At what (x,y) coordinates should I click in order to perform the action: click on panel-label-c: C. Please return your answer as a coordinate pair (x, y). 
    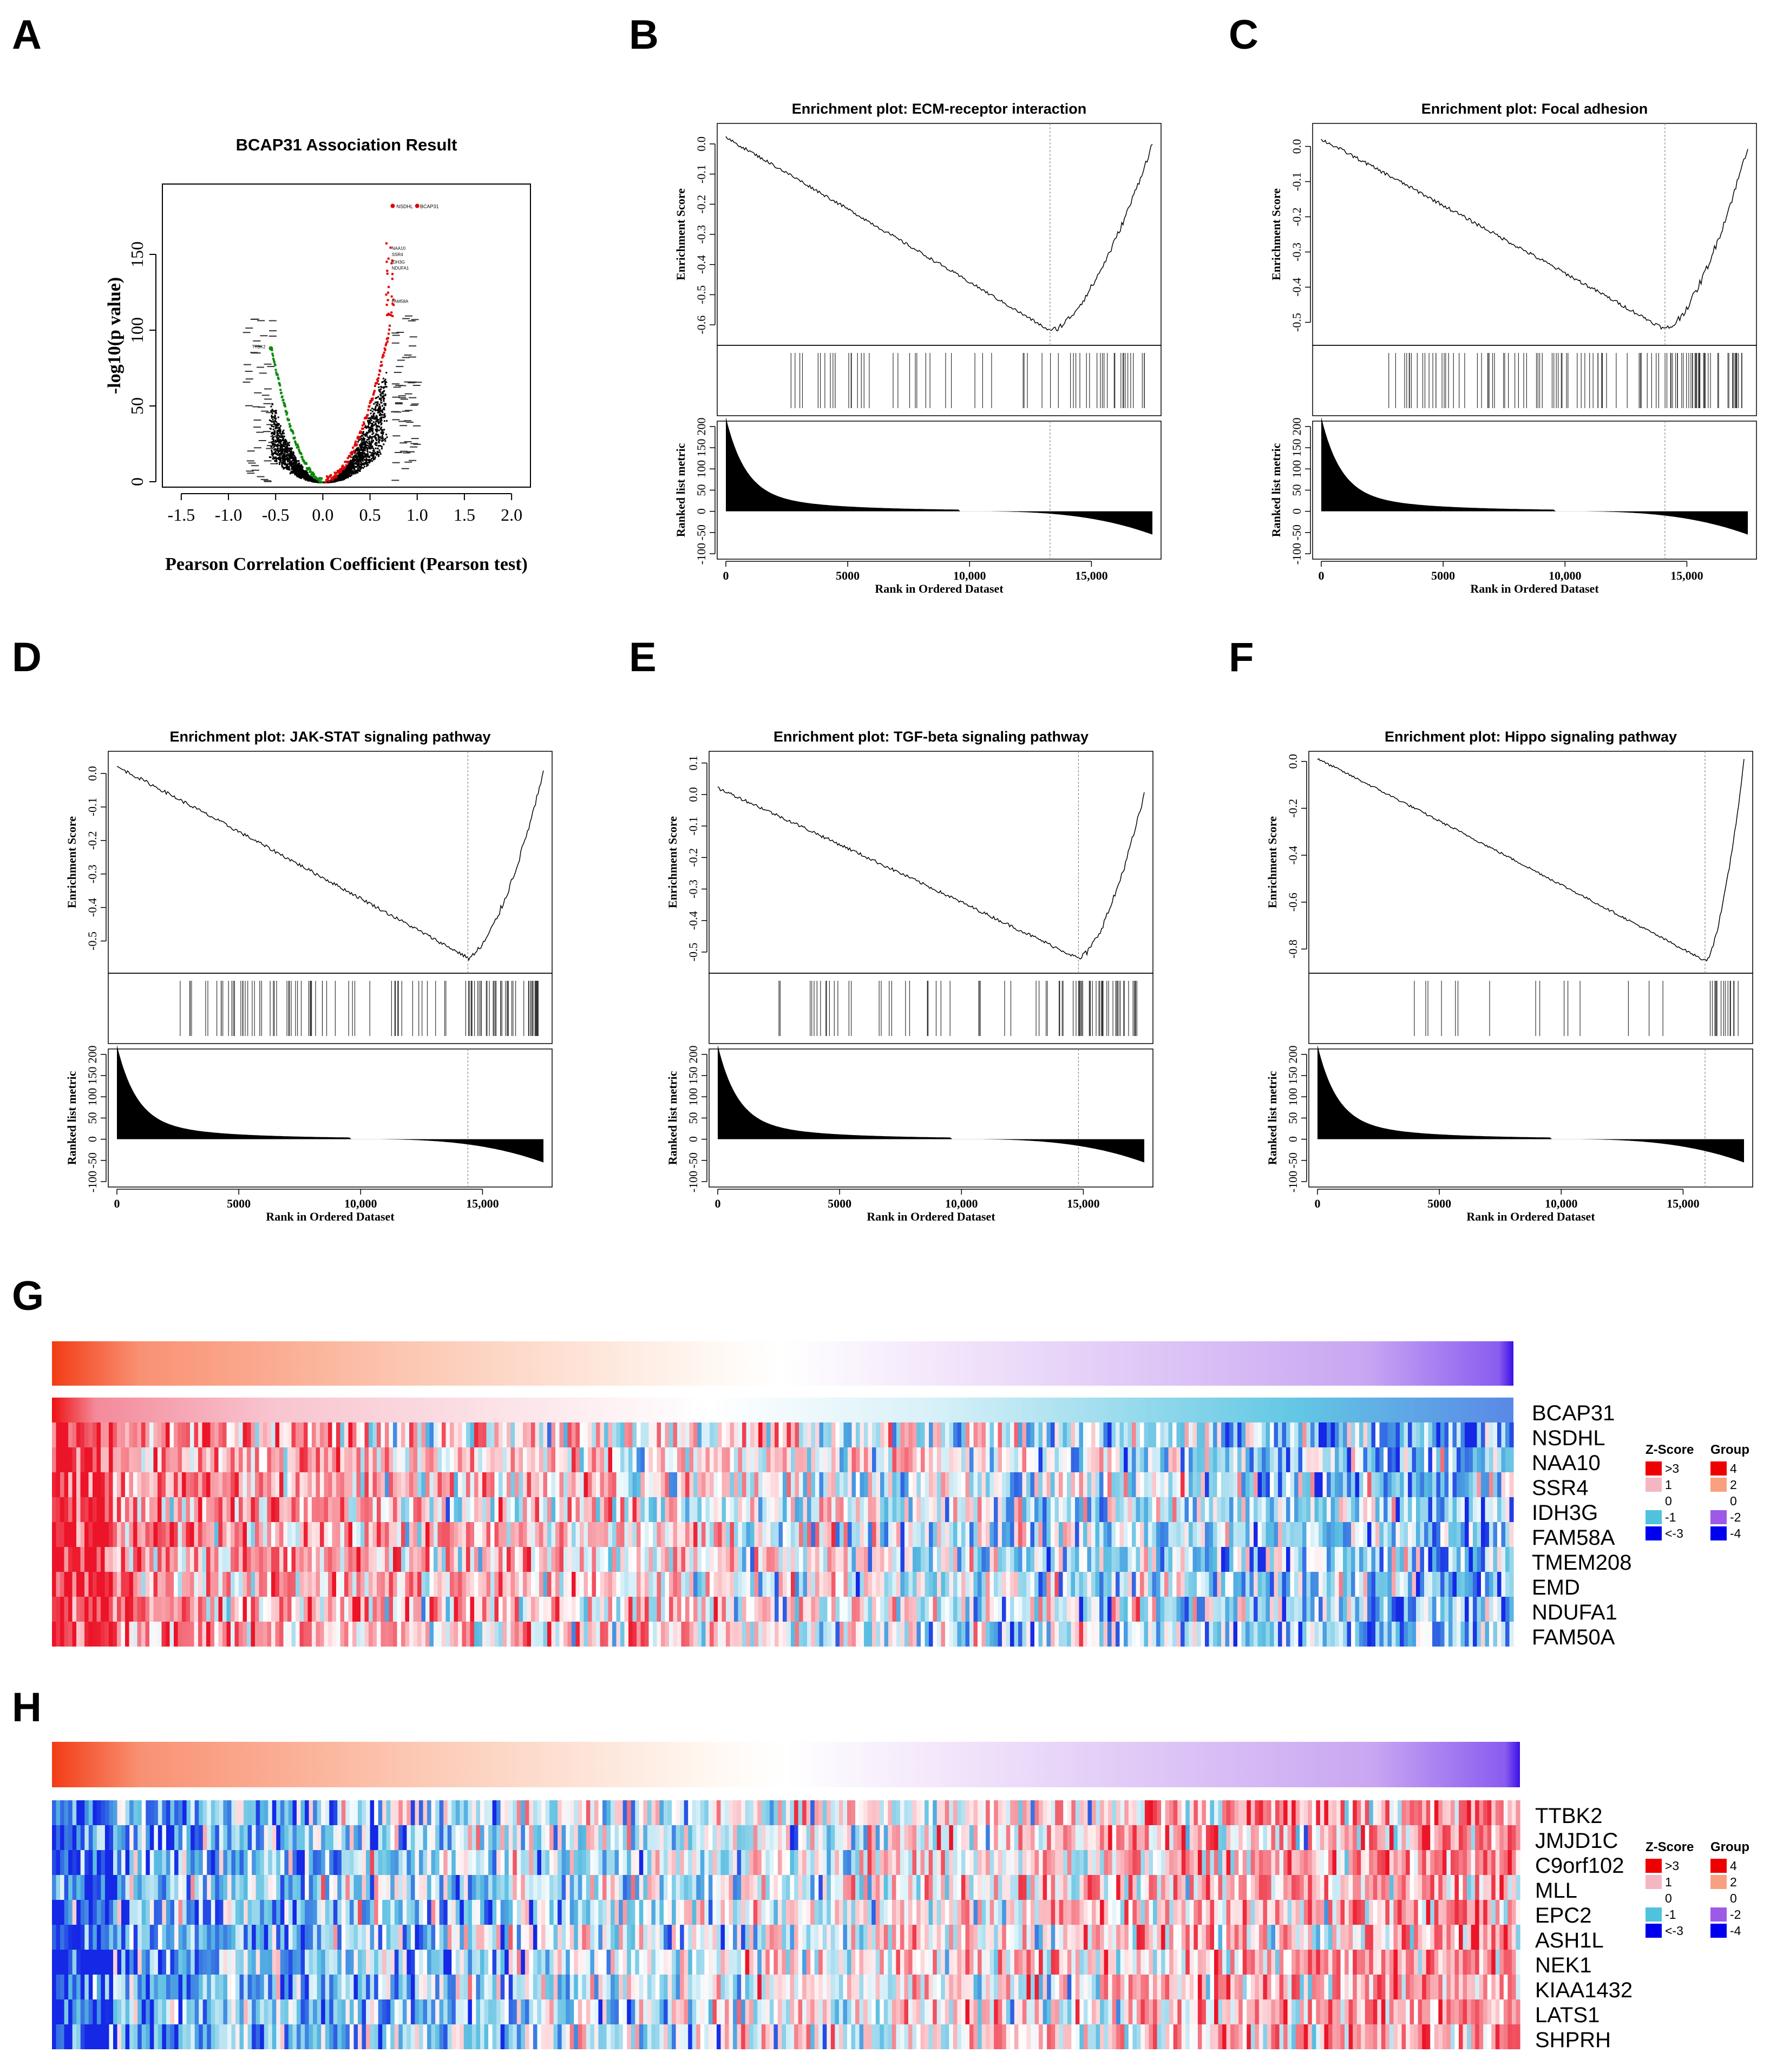
    Looking at the image, I should click on (1243, 35).